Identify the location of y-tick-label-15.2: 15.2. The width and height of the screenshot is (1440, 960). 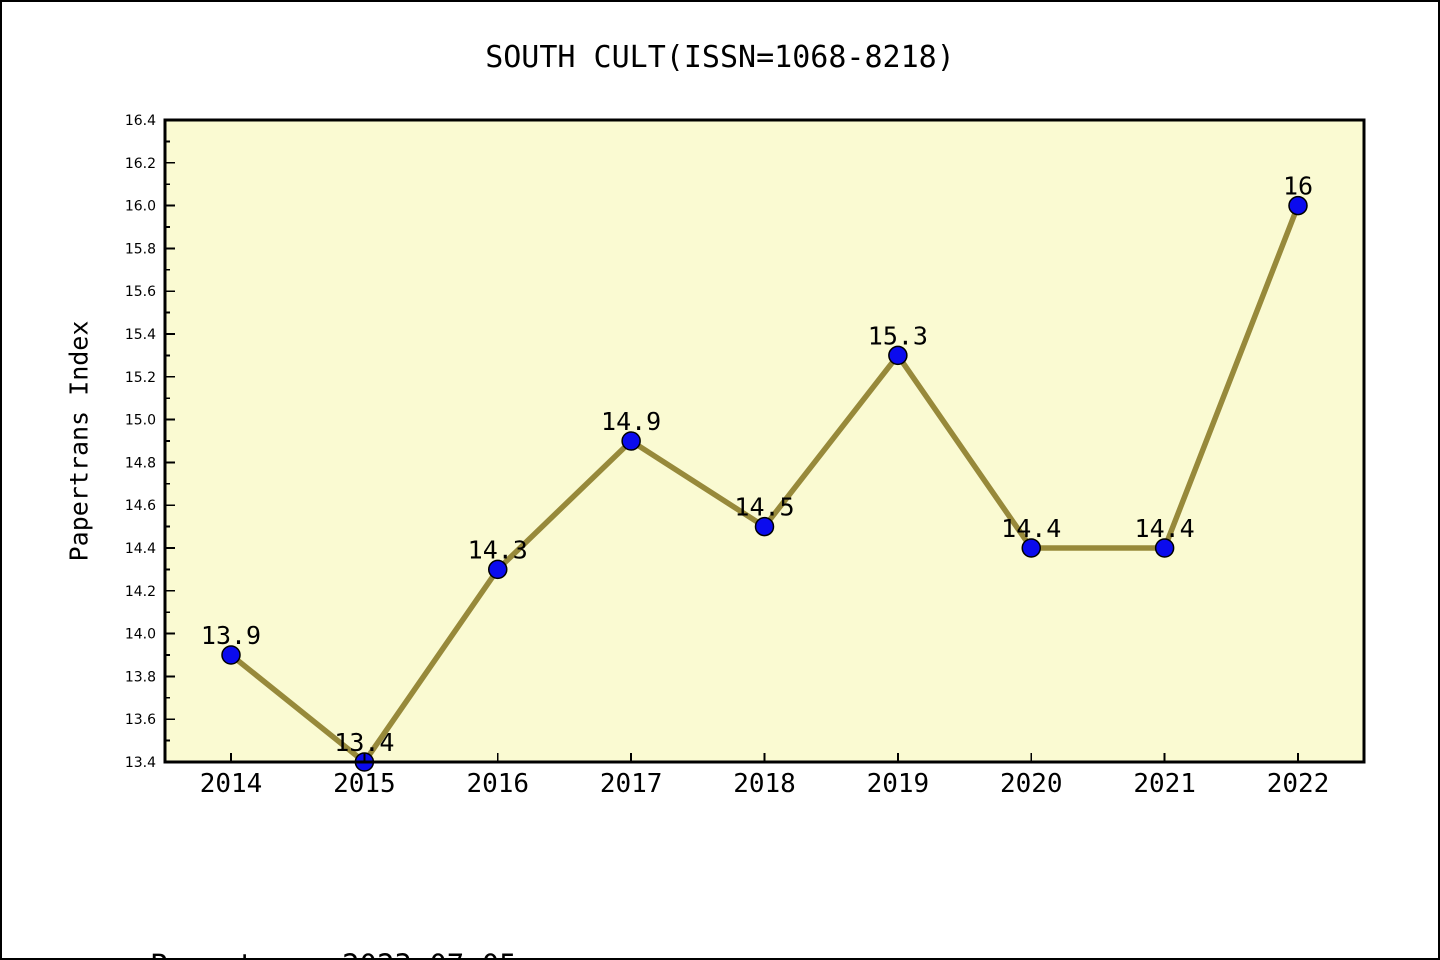
(140, 378).